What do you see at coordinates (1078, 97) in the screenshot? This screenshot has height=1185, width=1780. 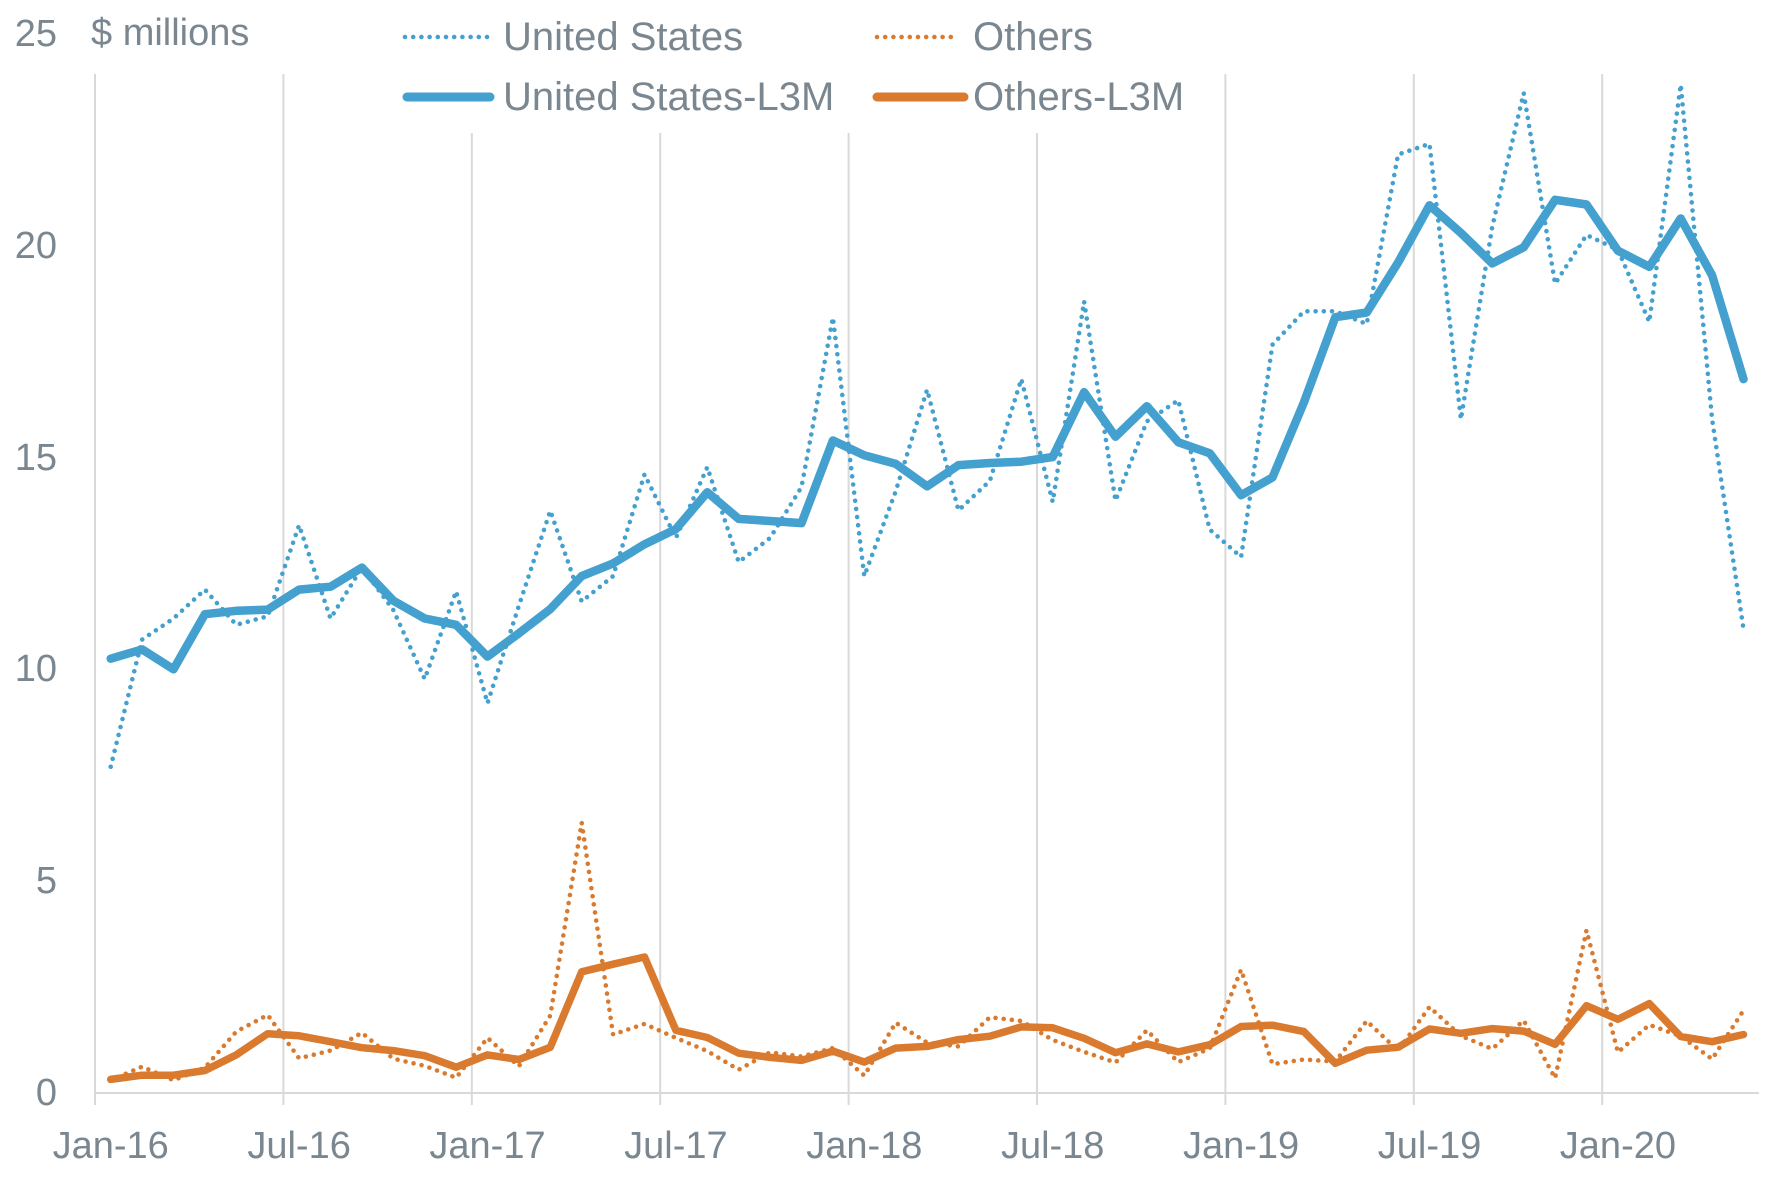 I see `svg-text: Others-L3M` at bounding box center [1078, 97].